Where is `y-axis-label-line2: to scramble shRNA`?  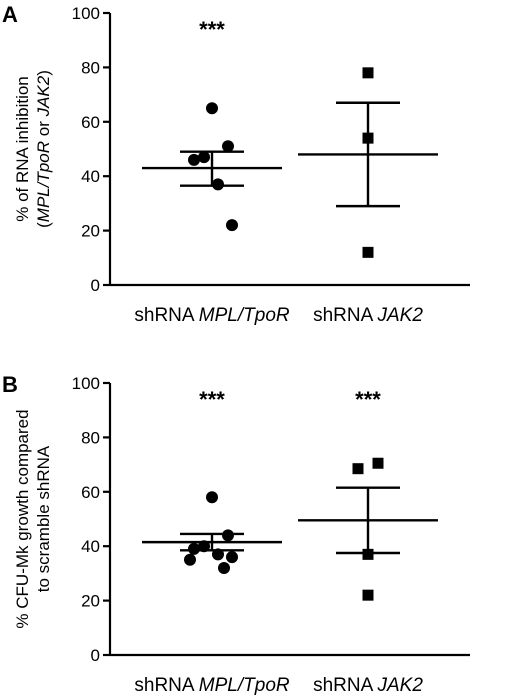 y-axis-label-line2: to scramble shRNA is located at coordinates (43, 518).